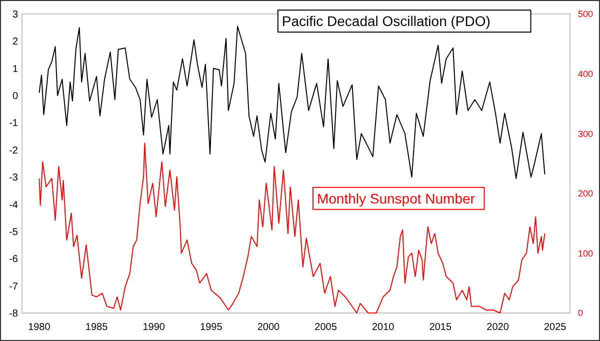  I want to click on y-tick-label: 1, so click(15, 69).